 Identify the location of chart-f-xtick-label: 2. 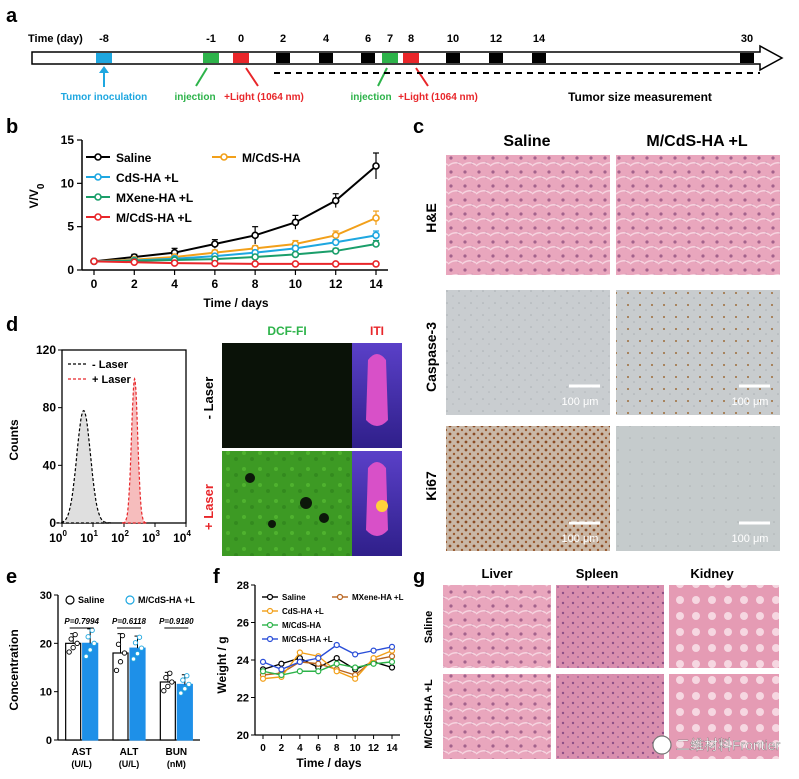
(282, 748).